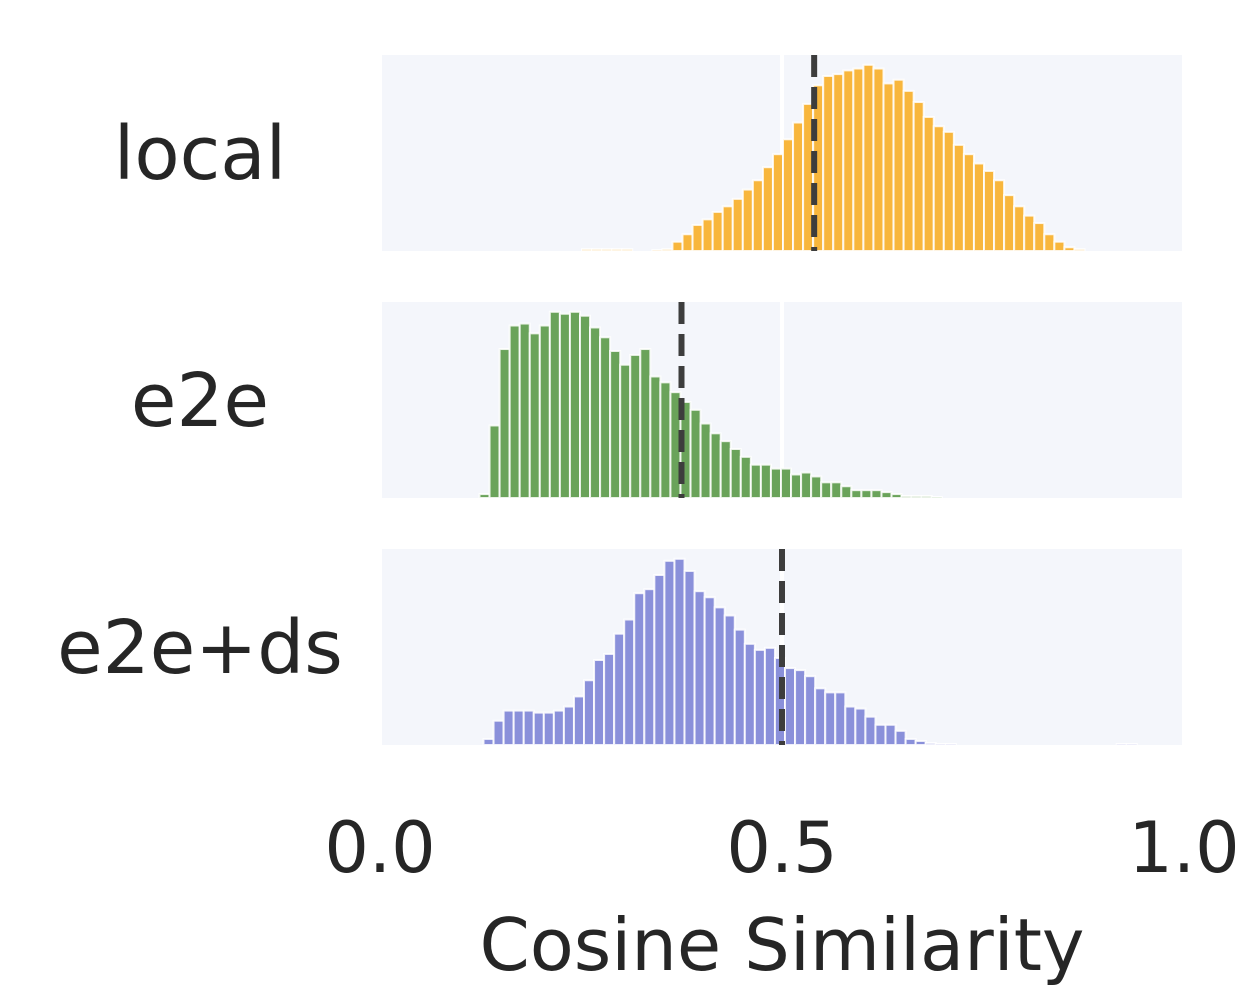  What do you see at coordinates (782, 401) in the screenshot?
I see `panel-e2e` at bounding box center [782, 401].